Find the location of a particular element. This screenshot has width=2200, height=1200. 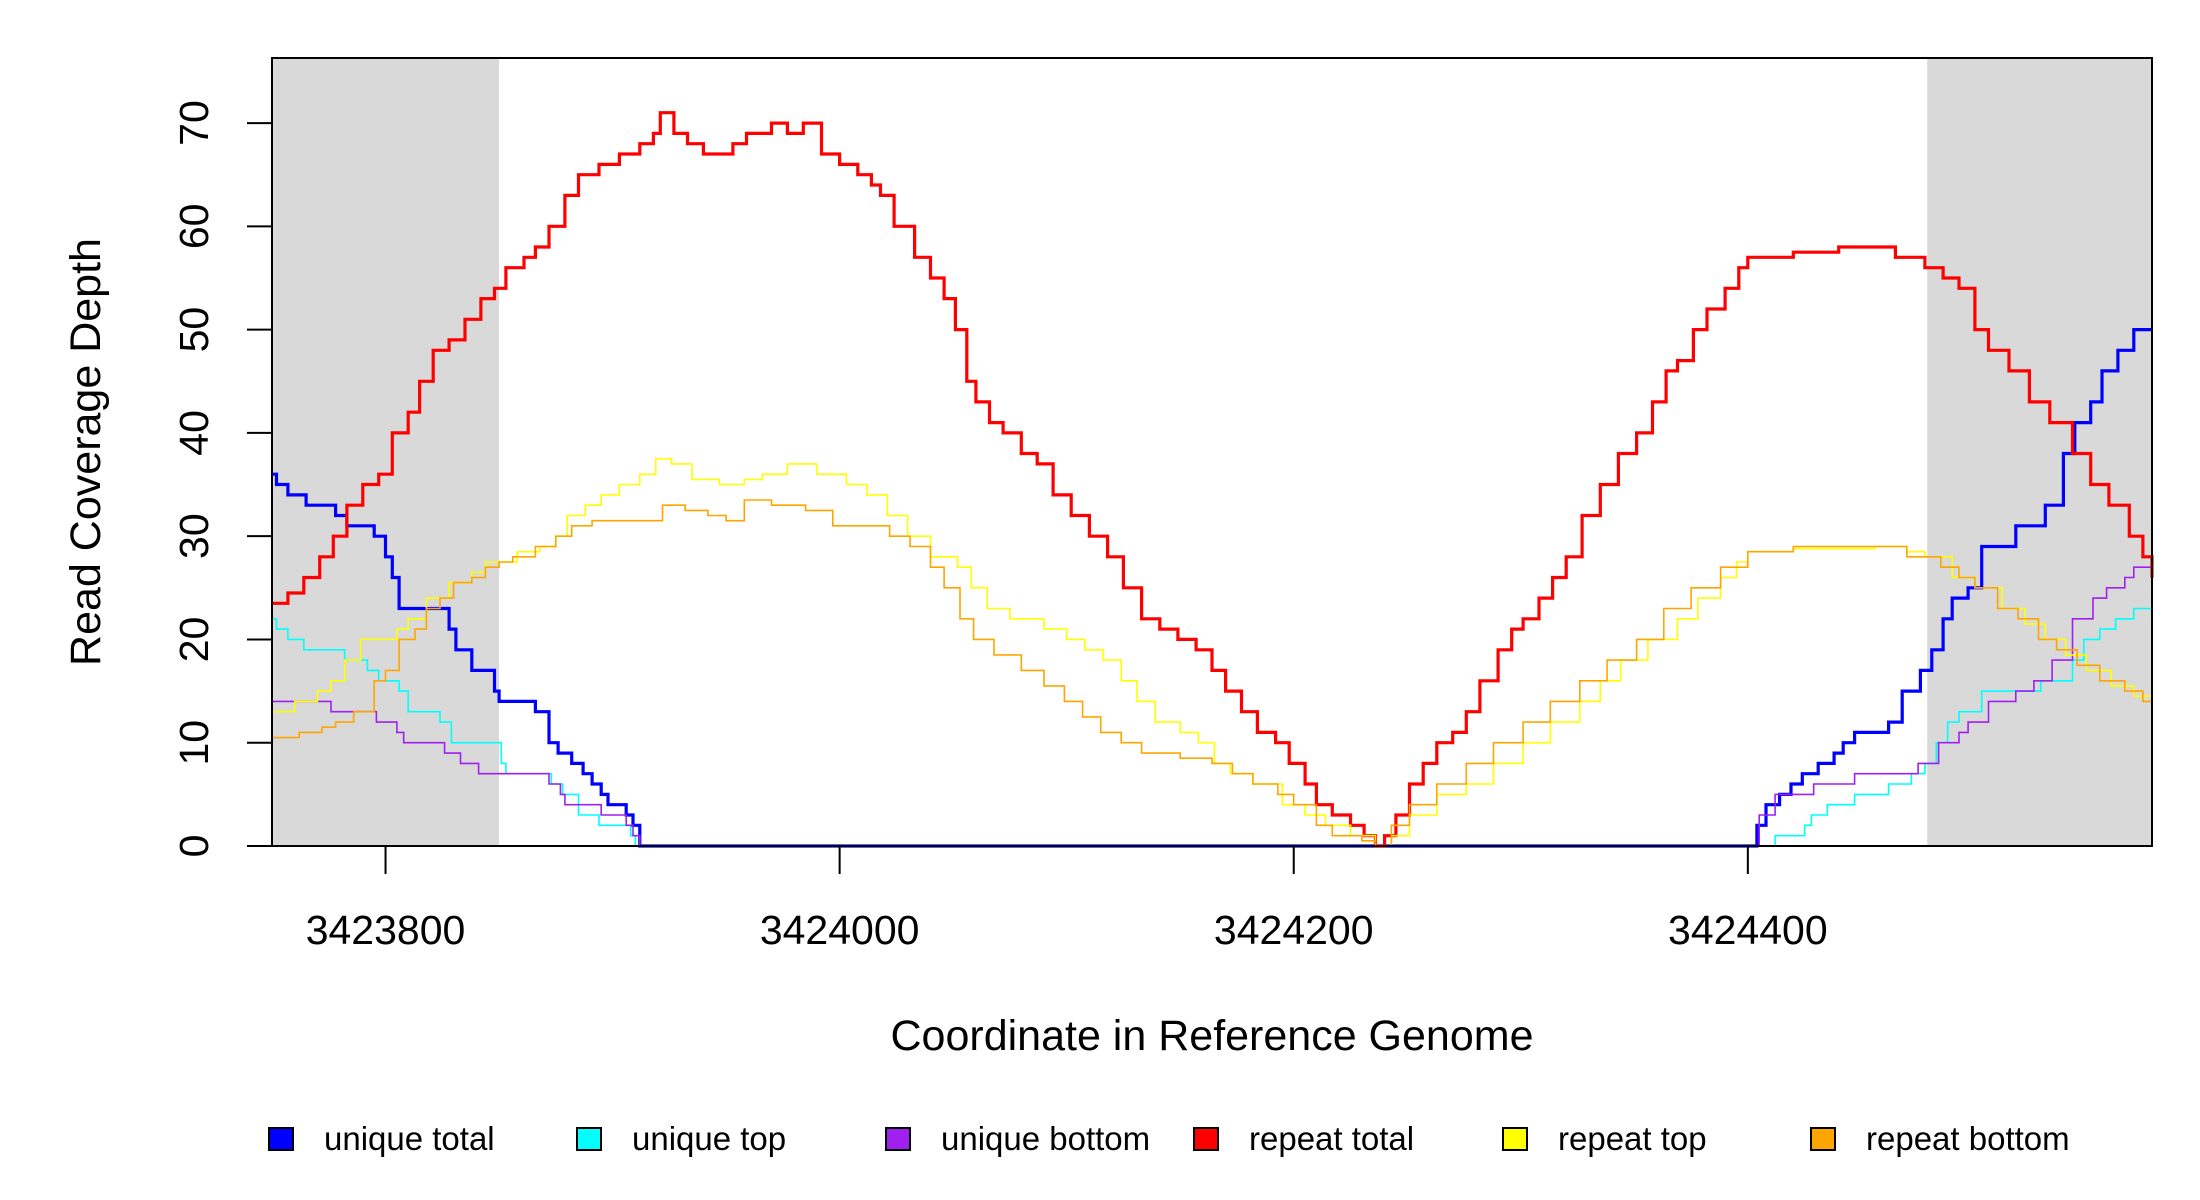

y-tick-label: 60 is located at coordinates (194, 227).